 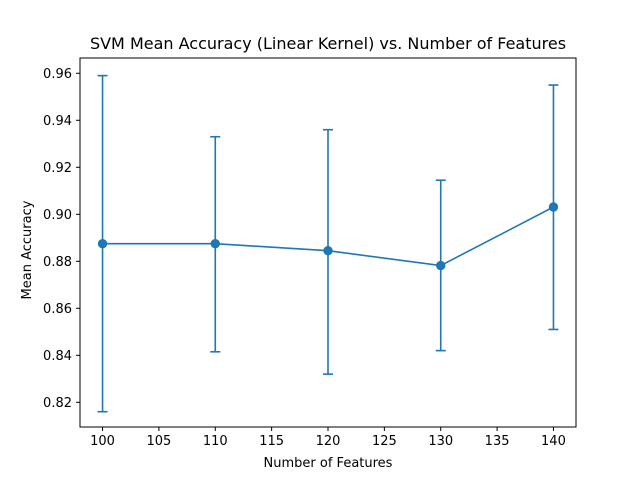 What do you see at coordinates (553, 441) in the screenshot?
I see `x-tick-label: 140` at bounding box center [553, 441].